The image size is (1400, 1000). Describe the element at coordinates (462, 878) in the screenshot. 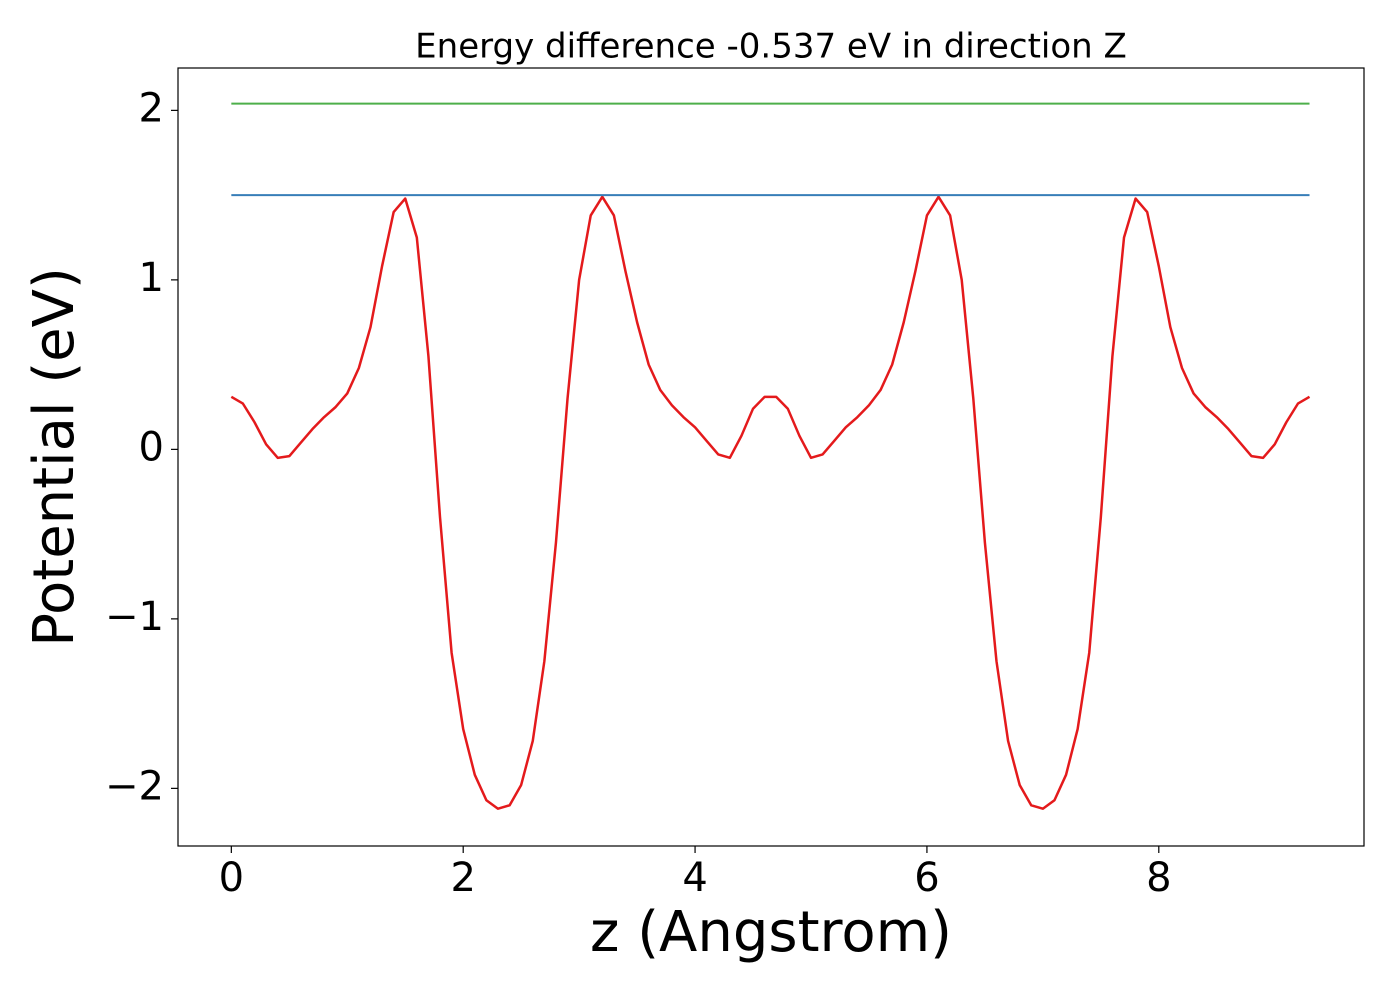

I see `x-tick-label: 2` at that location.